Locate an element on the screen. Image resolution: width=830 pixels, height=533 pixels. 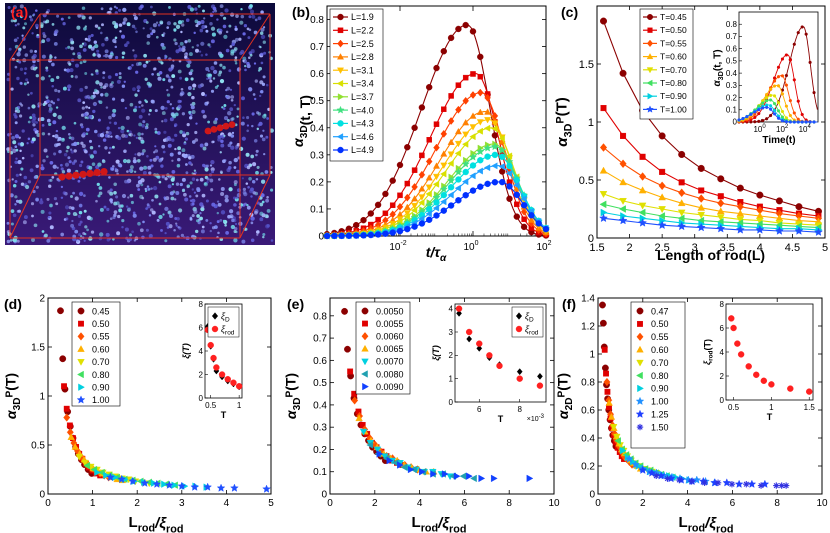
x-axis-label: t/τα is located at coordinates (436, 254).